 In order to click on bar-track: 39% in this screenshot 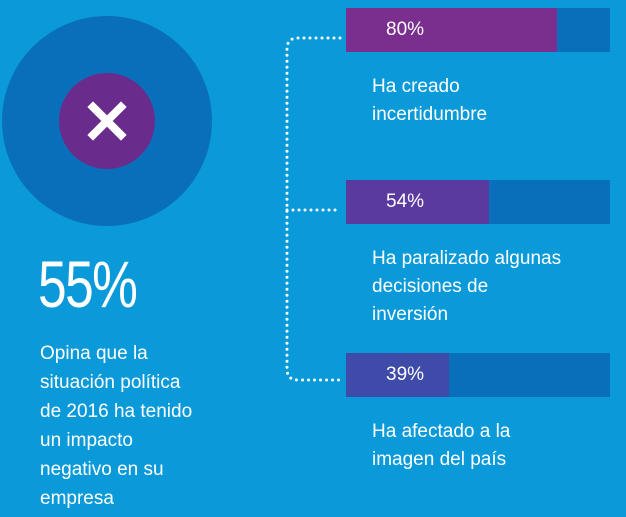, I will do `click(478, 375)`.